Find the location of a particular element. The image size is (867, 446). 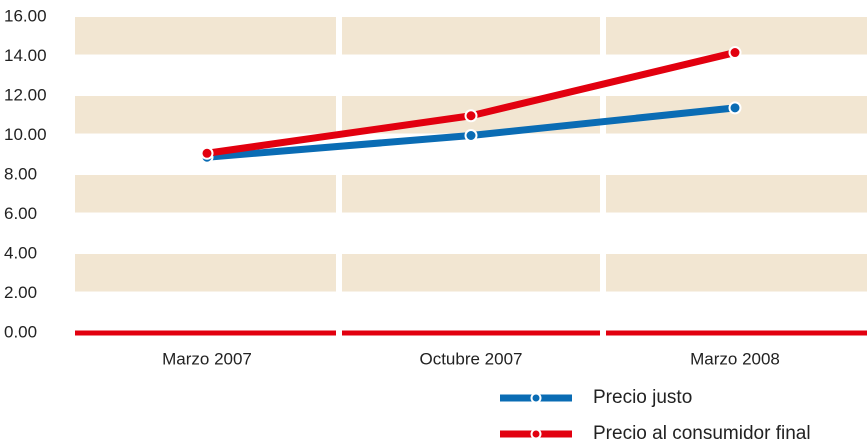

y-tick-label: 8.00 is located at coordinates (20, 173).